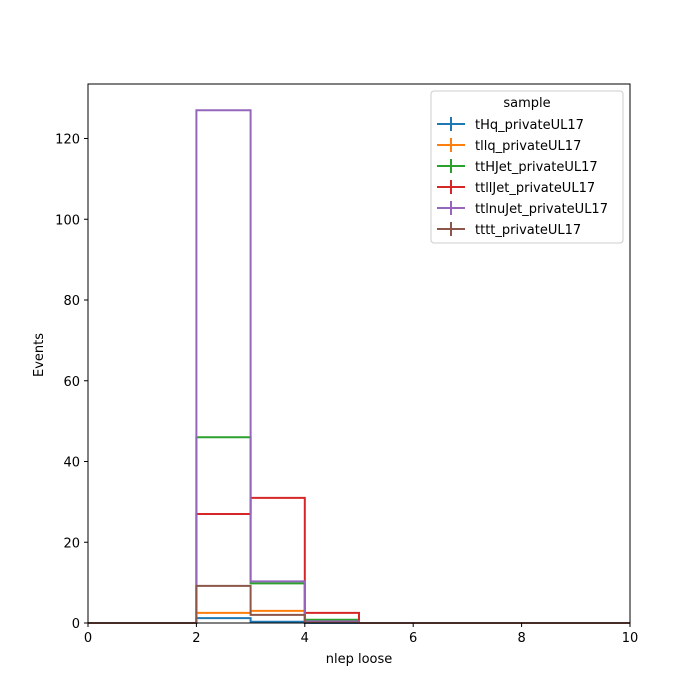 The width and height of the screenshot is (700, 700). Describe the element at coordinates (39, 355) in the screenshot. I see `y-axis-label: Events` at that location.